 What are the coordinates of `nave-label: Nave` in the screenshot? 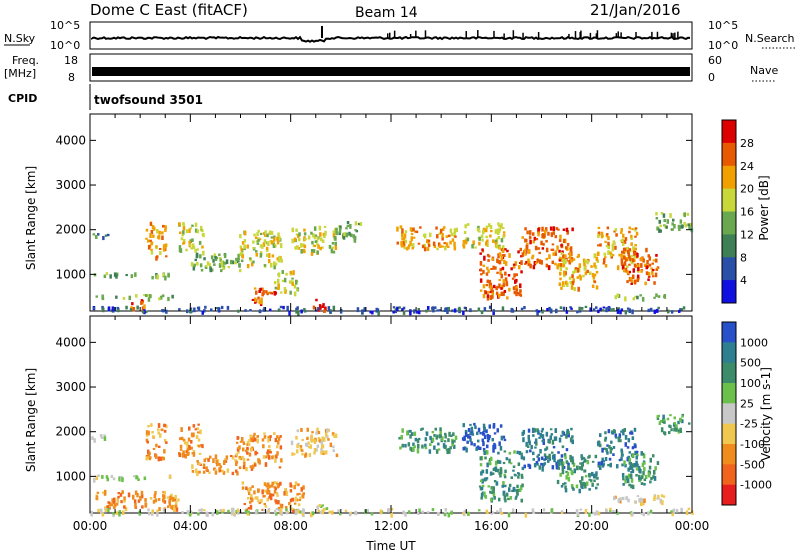 It's located at (764, 70).